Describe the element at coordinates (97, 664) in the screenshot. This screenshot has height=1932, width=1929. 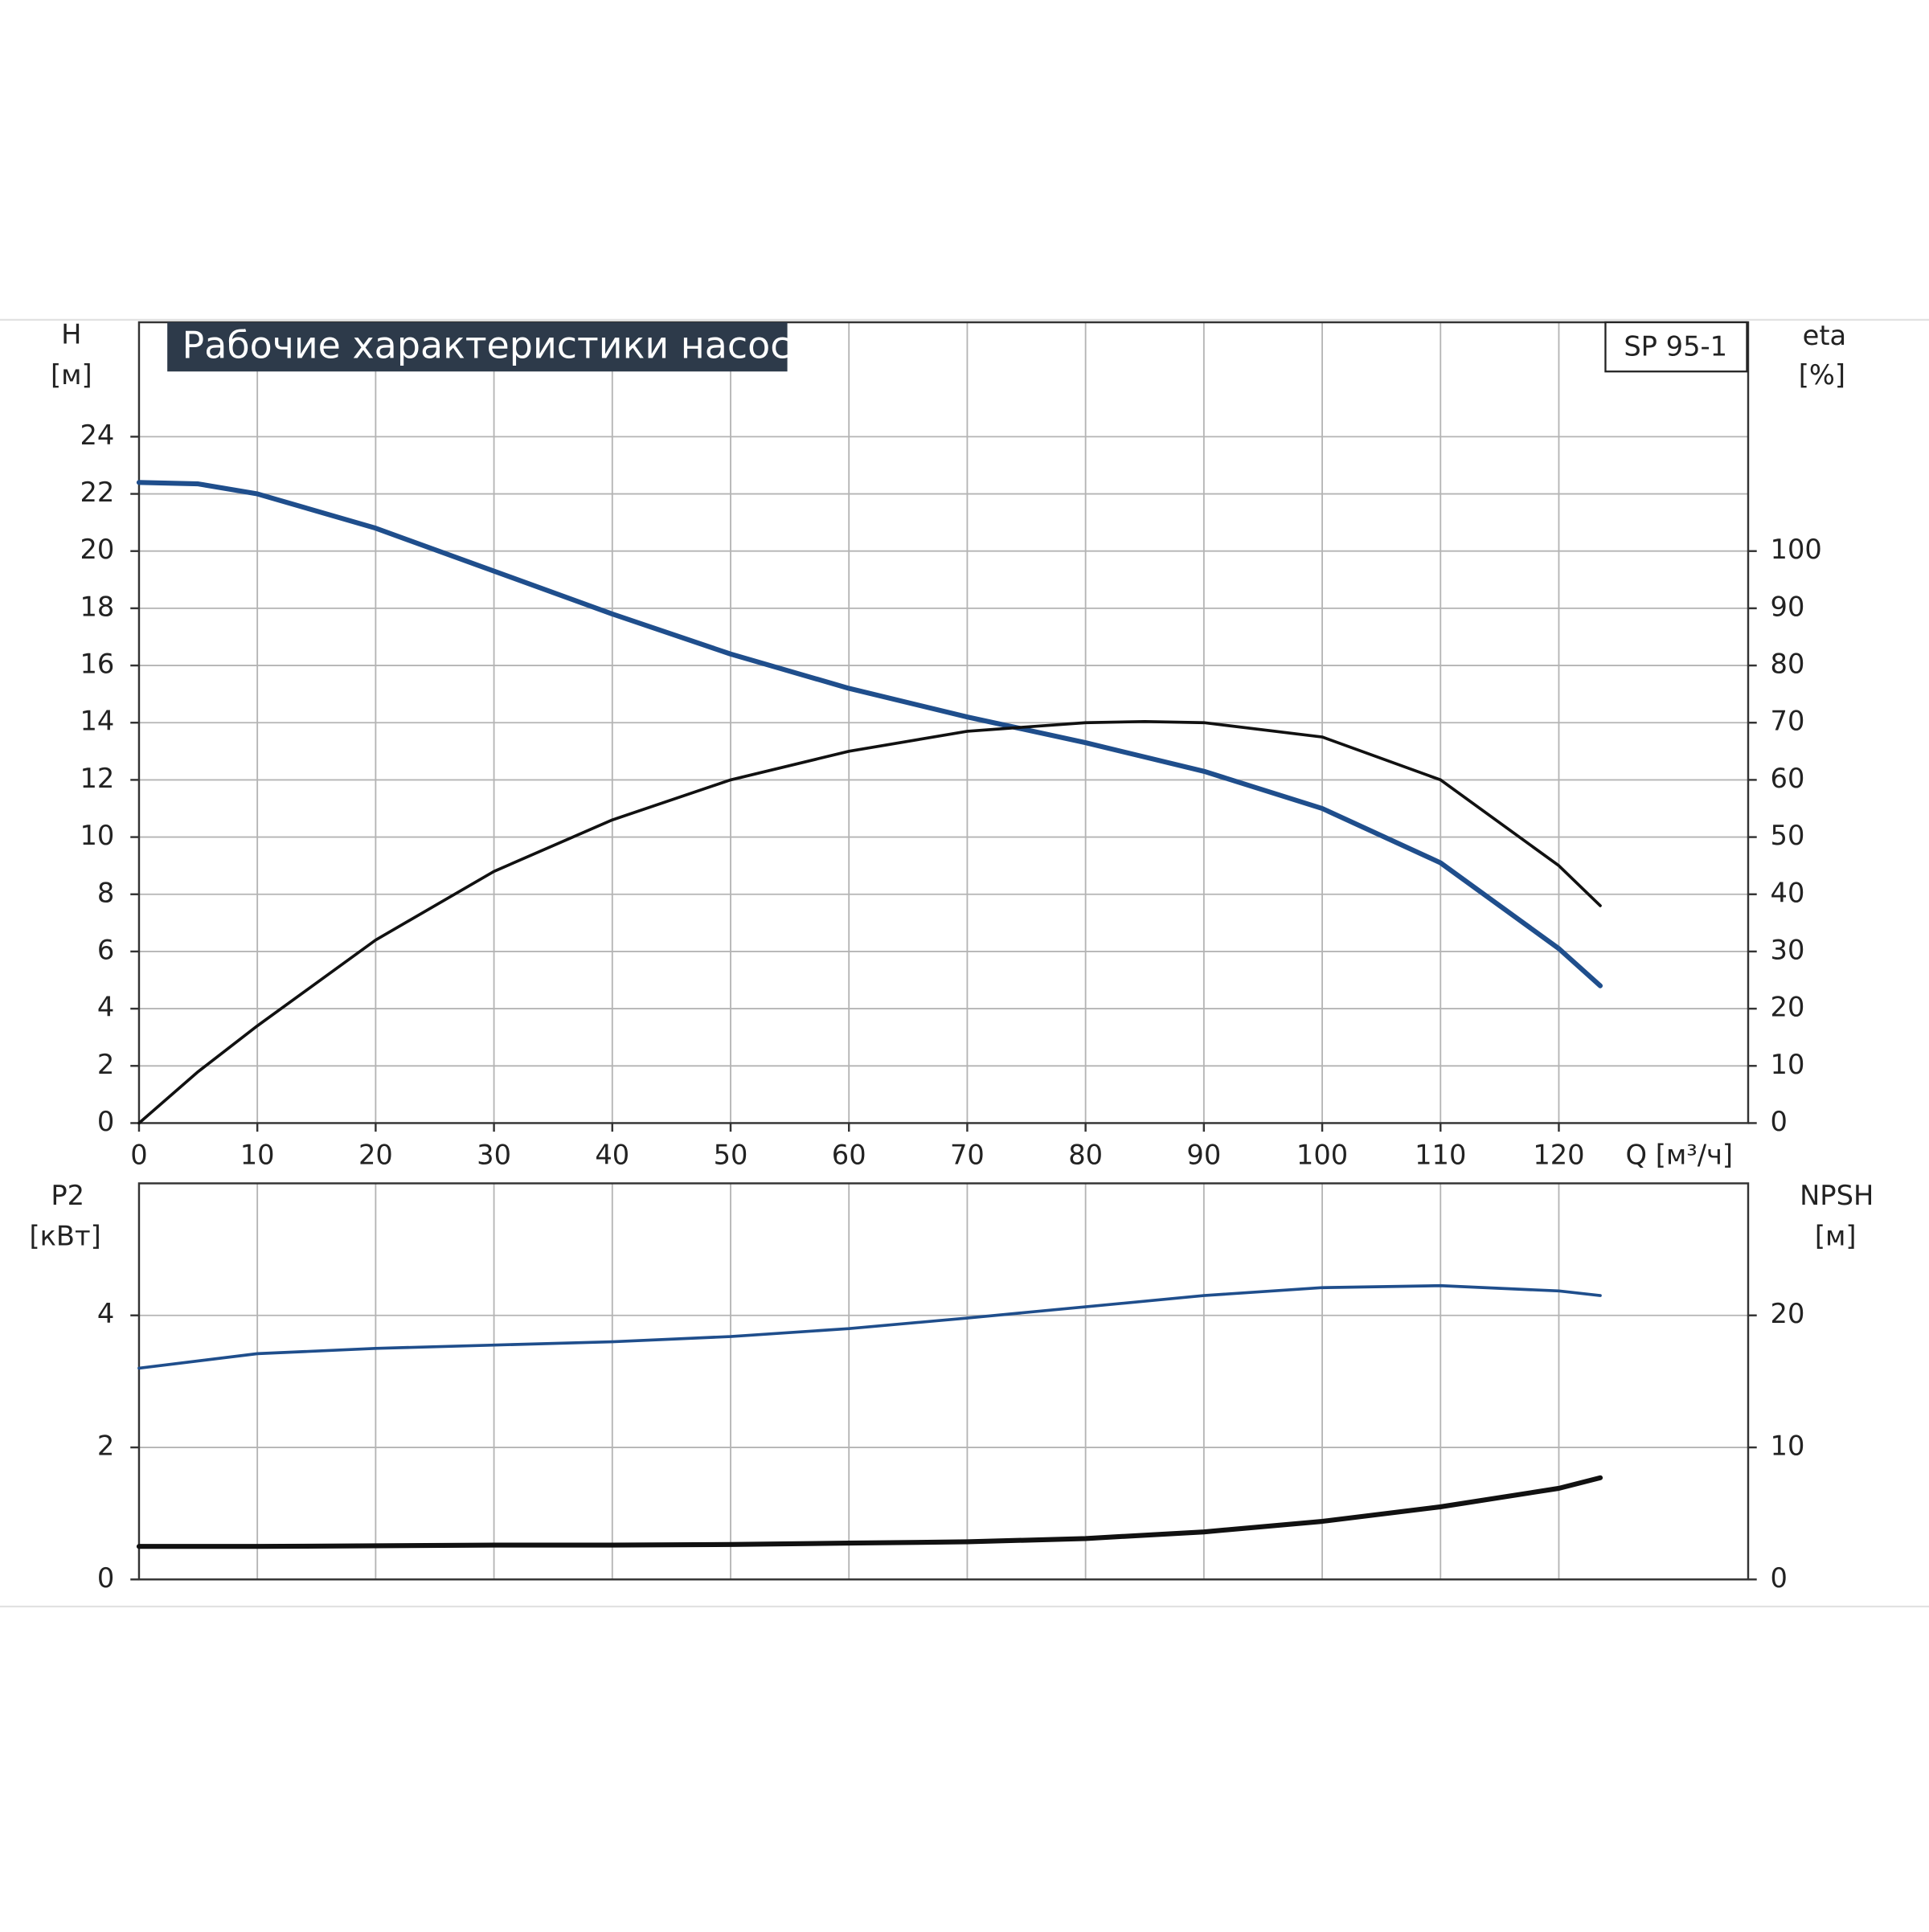
I see `y-tick-label: 16` at that location.